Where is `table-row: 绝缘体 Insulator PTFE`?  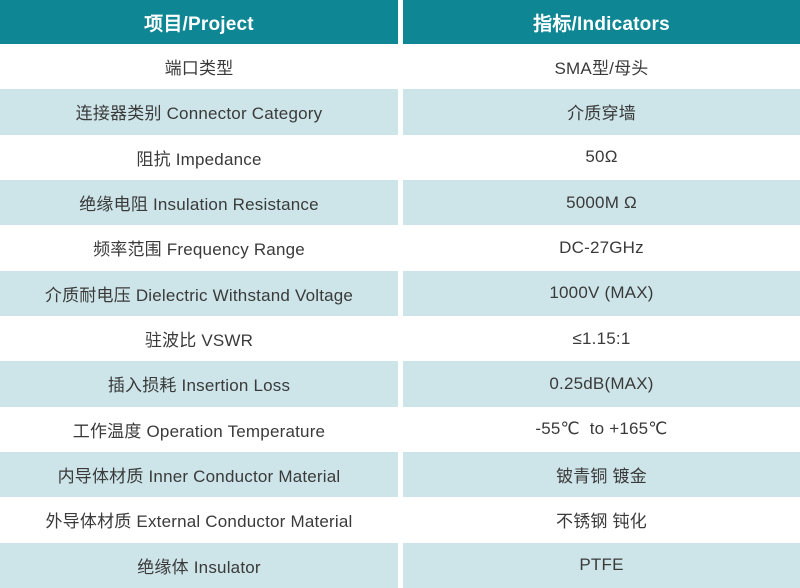
table-row: 绝缘体 Insulator PTFE is located at coordinates (400, 565).